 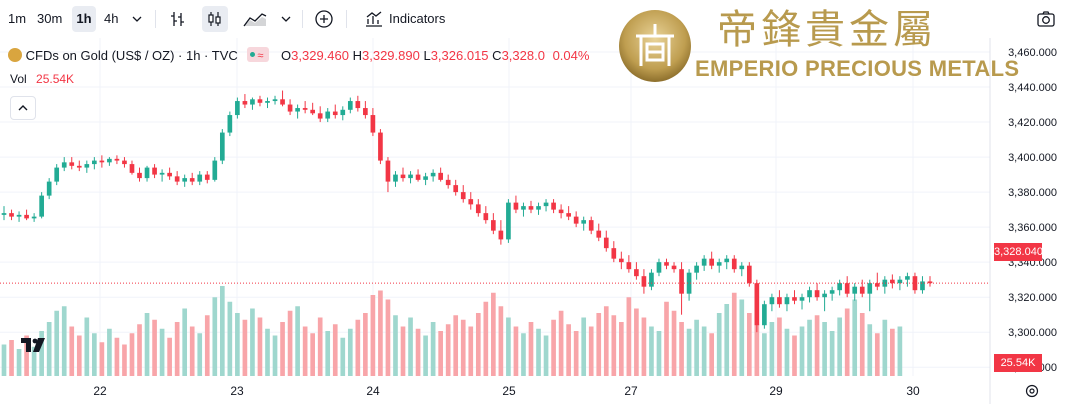 What do you see at coordinates (178, 19) in the screenshot?
I see `bar-style-icon` at bounding box center [178, 19].